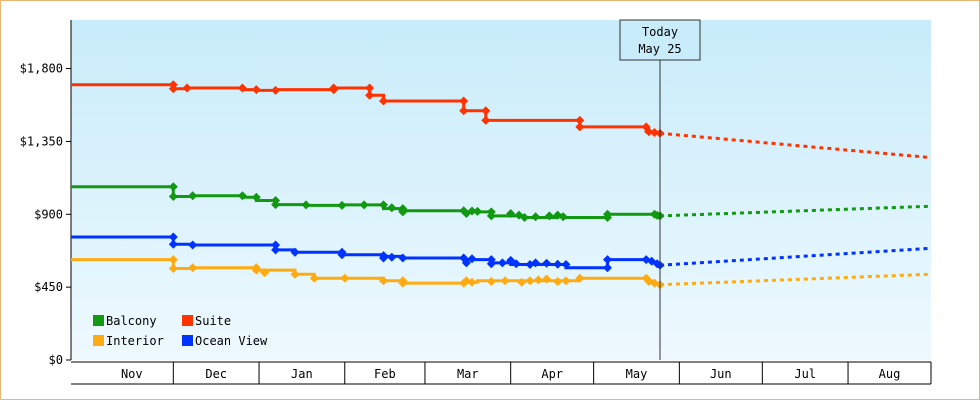  I want to click on month-label: Jan, so click(302, 374).